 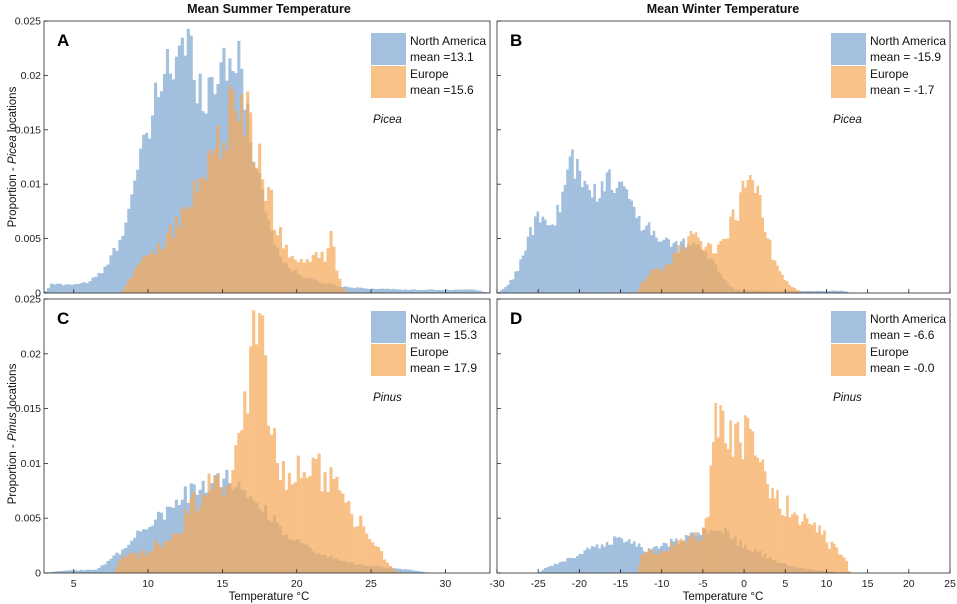 I want to click on series-europe, so click(x=234, y=189).